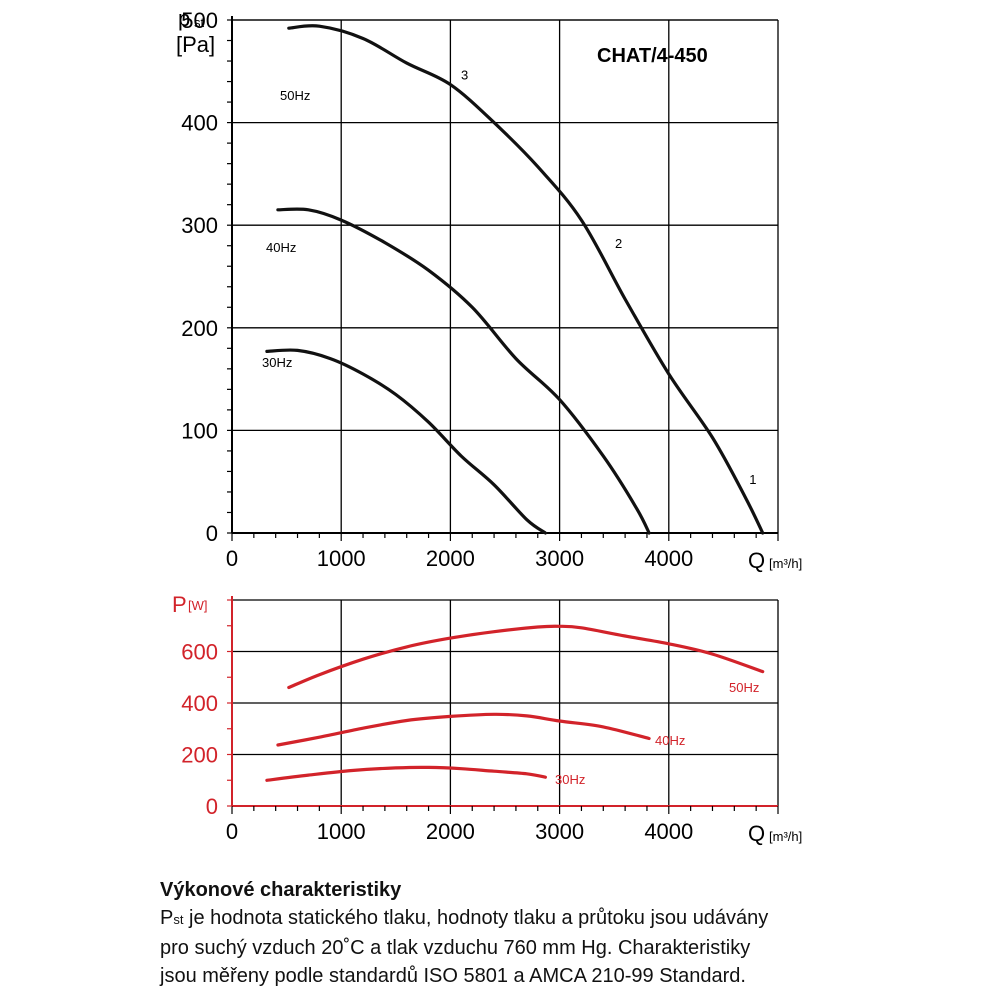 Image resolution: width=1000 pixels, height=1000 pixels. What do you see at coordinates (195, 44) in the screenshot?
I see `pressure-axis-unit: [Pa]` at bounding box center [195, 44].